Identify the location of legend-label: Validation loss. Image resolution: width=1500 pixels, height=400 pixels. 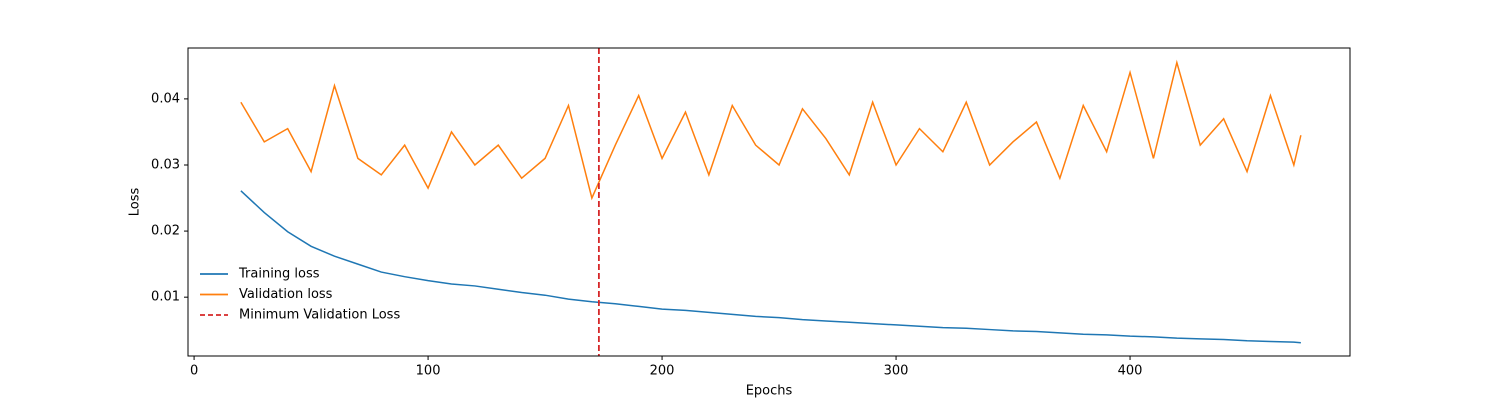
(286, 294).